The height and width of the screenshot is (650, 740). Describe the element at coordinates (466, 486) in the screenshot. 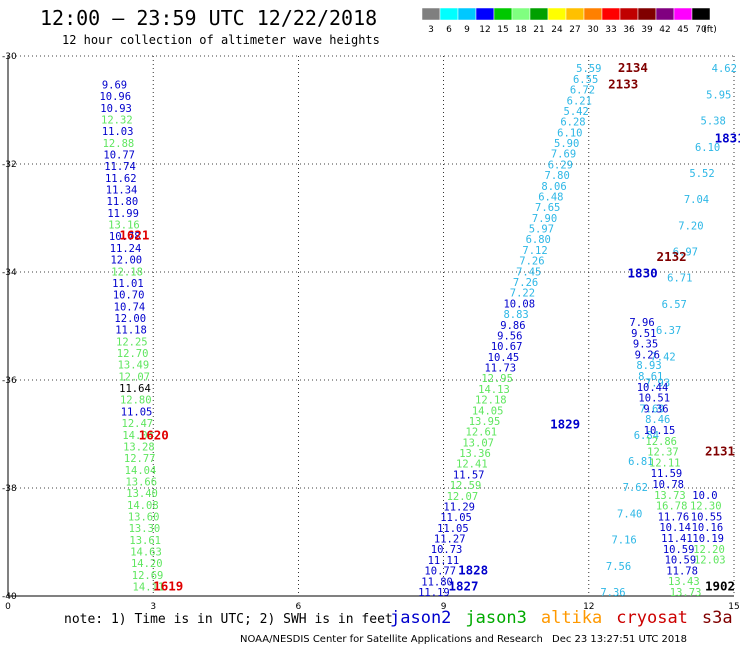

I see `wave-height-value: 12.59` at that location.